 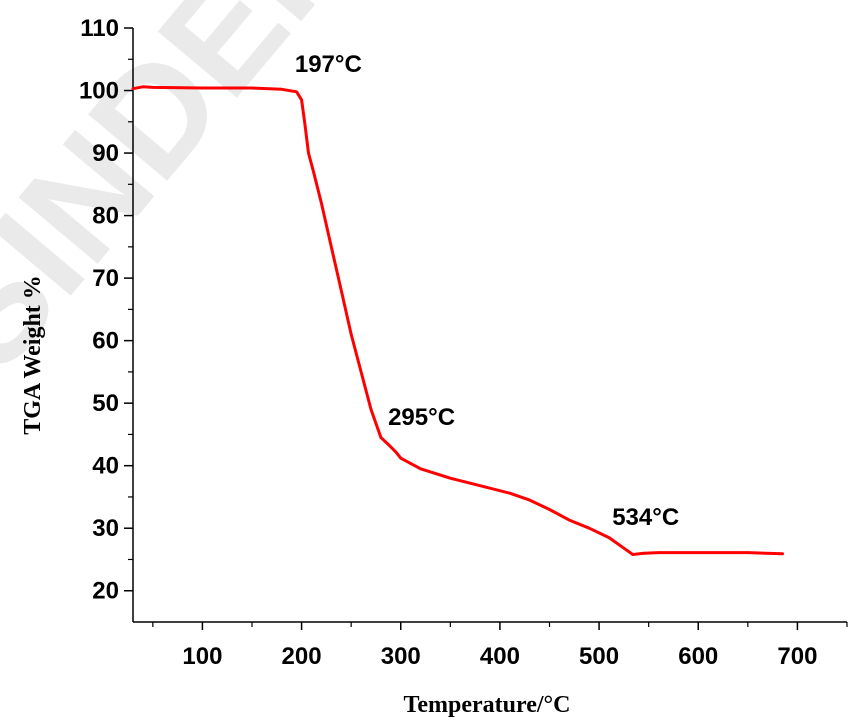 What do you see at coordinates (202, 656) in the screenshot?
I see `x-tick-label: 100` at bounding box center [202, 656].